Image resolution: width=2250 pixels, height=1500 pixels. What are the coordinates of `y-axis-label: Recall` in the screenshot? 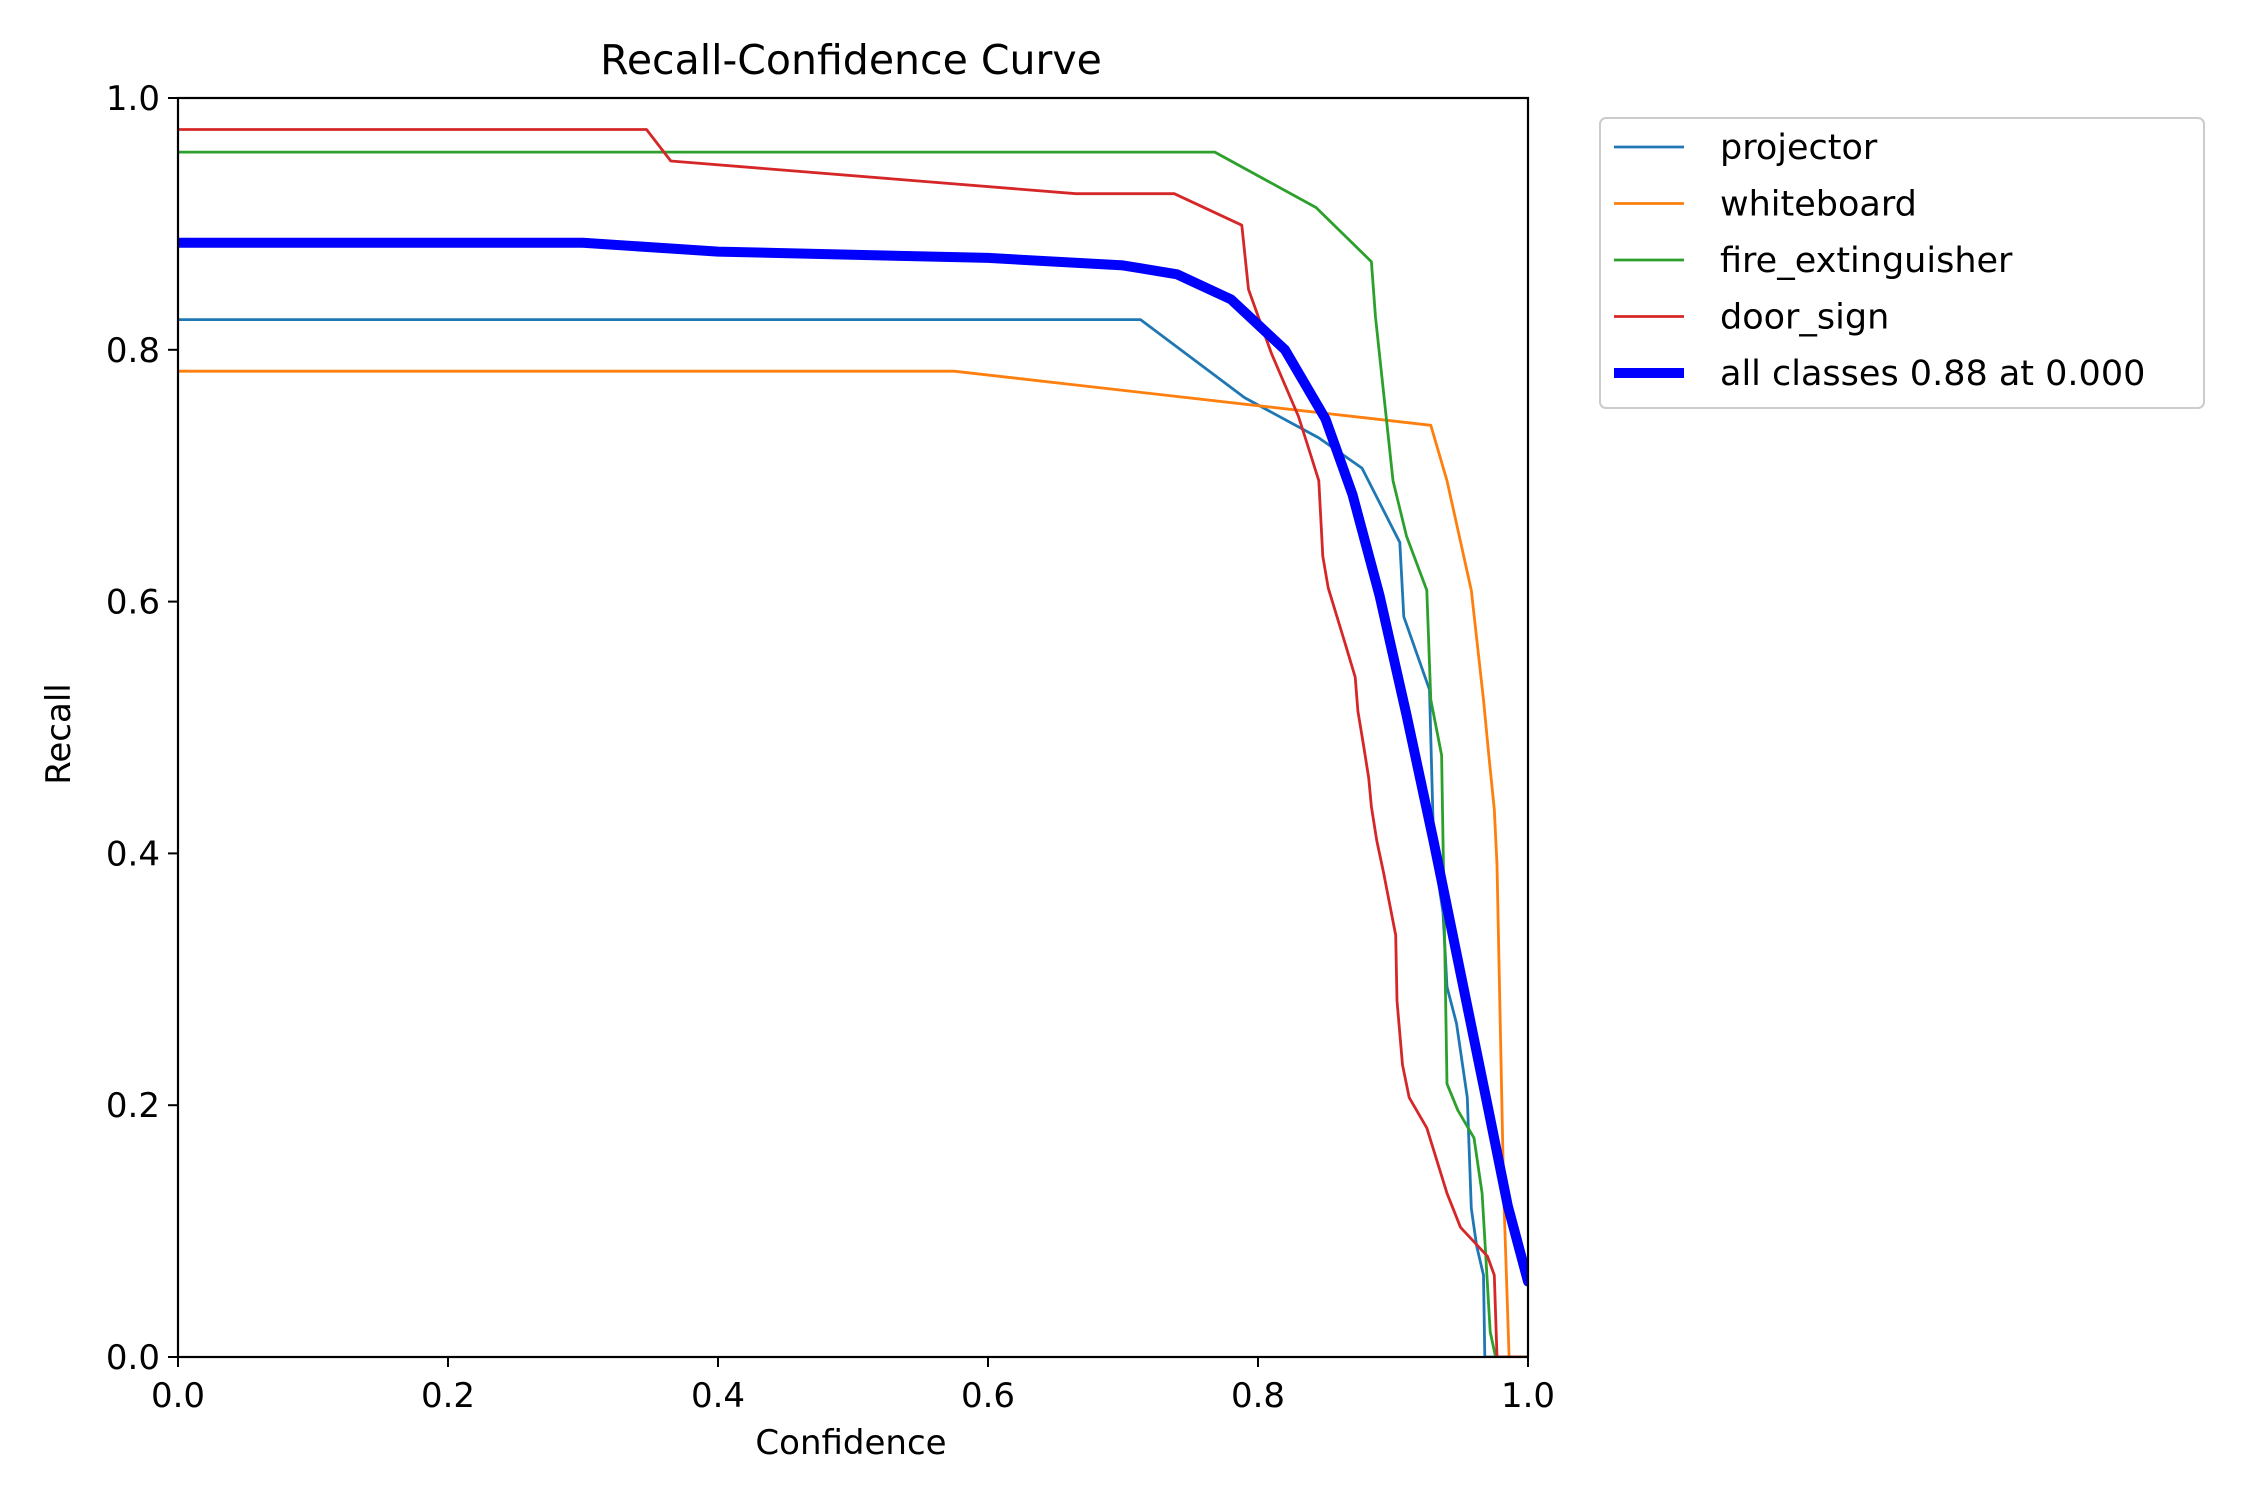 It's located at (59, 733).